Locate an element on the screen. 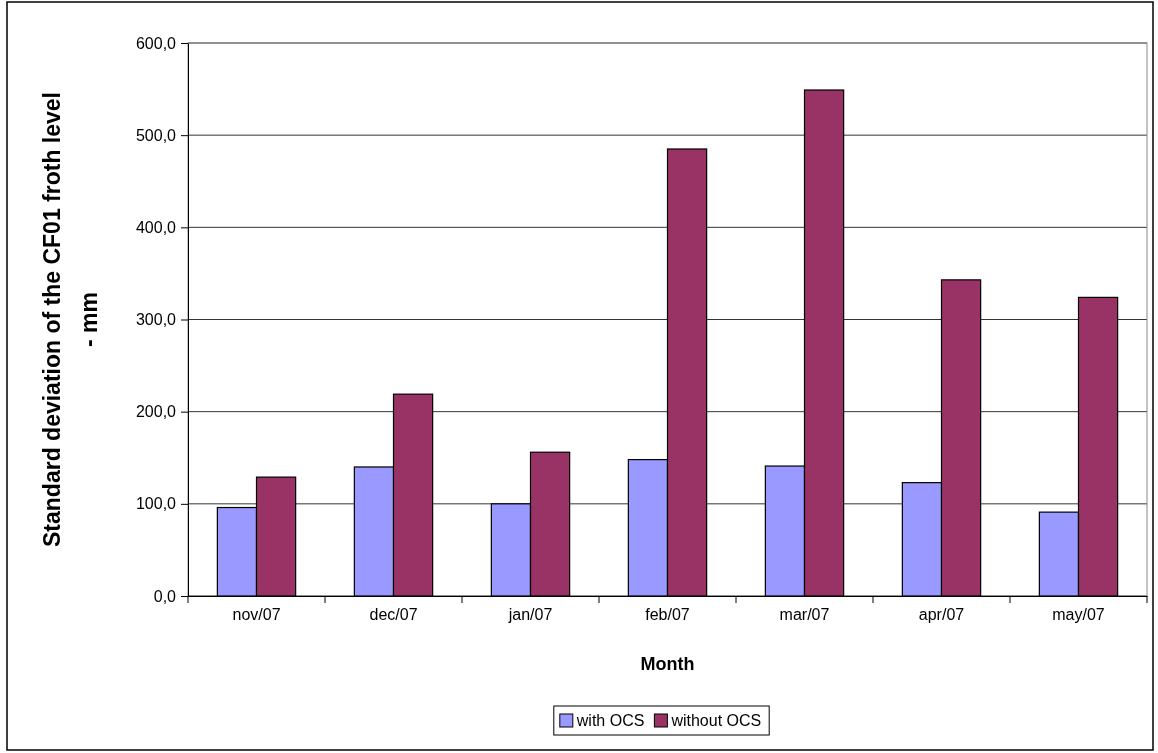 The height and width of the screenshot is (753, 1158). legend-label: without OCS is located at coordinates (716, 720).